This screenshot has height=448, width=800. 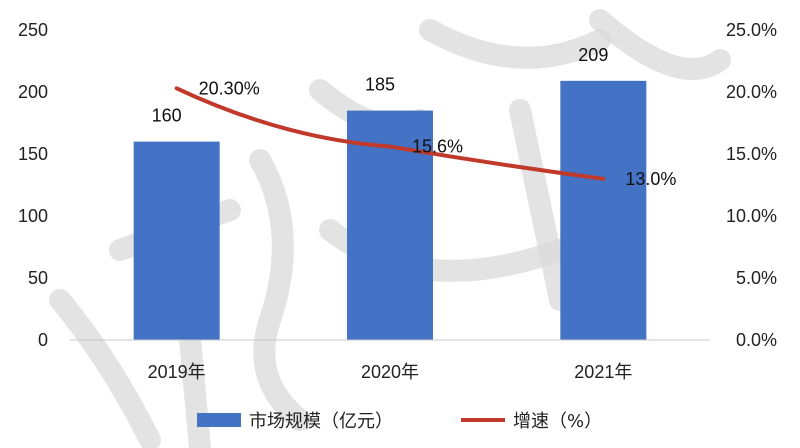 What do you see at coordinates (219, 420) in the screenshot?
I see `legend-swatch-bar` at bounding box center [219, 420].